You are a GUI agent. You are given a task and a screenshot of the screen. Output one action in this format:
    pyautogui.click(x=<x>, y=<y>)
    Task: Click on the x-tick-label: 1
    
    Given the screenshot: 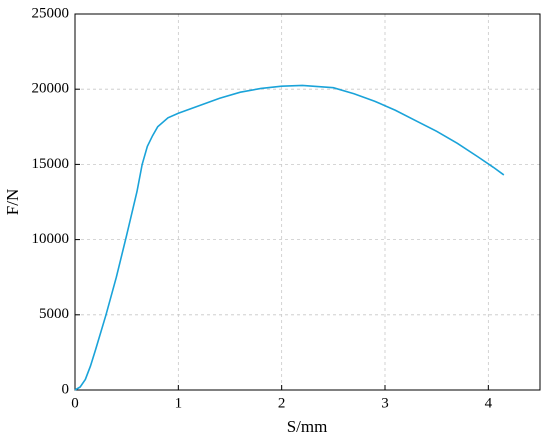 What is the action you would take?
    pyautogui.click(x=179, y=403)
    